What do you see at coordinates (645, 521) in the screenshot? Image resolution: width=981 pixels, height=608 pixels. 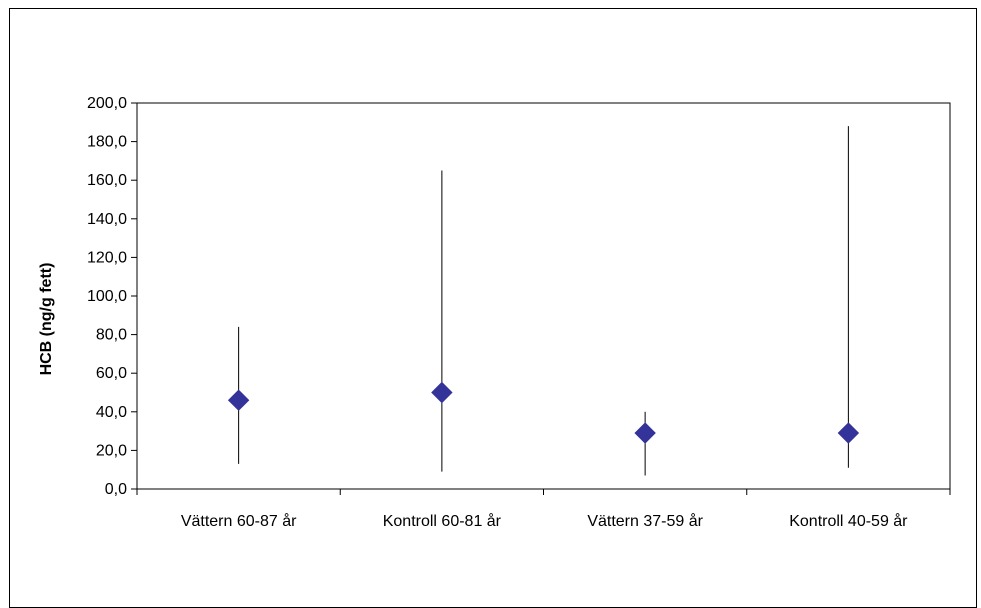 I see `x-tick-label: Vättern 37-59 år` at bounding box center [645, 521].